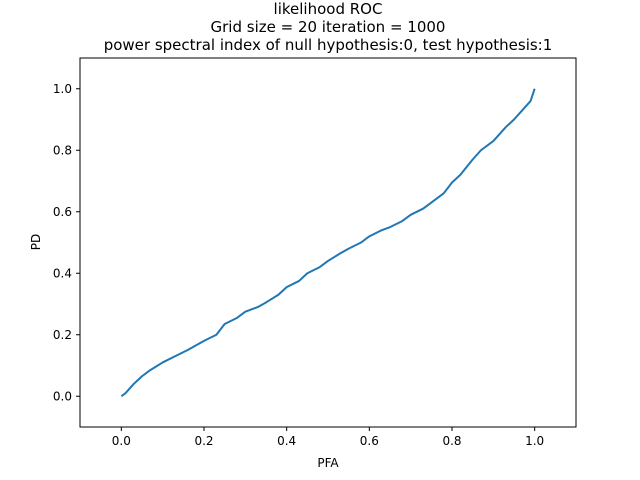 The width and height of the screenshot is (640, 480). I want to click on x-tick-label: 0.0, so click(121, 441).